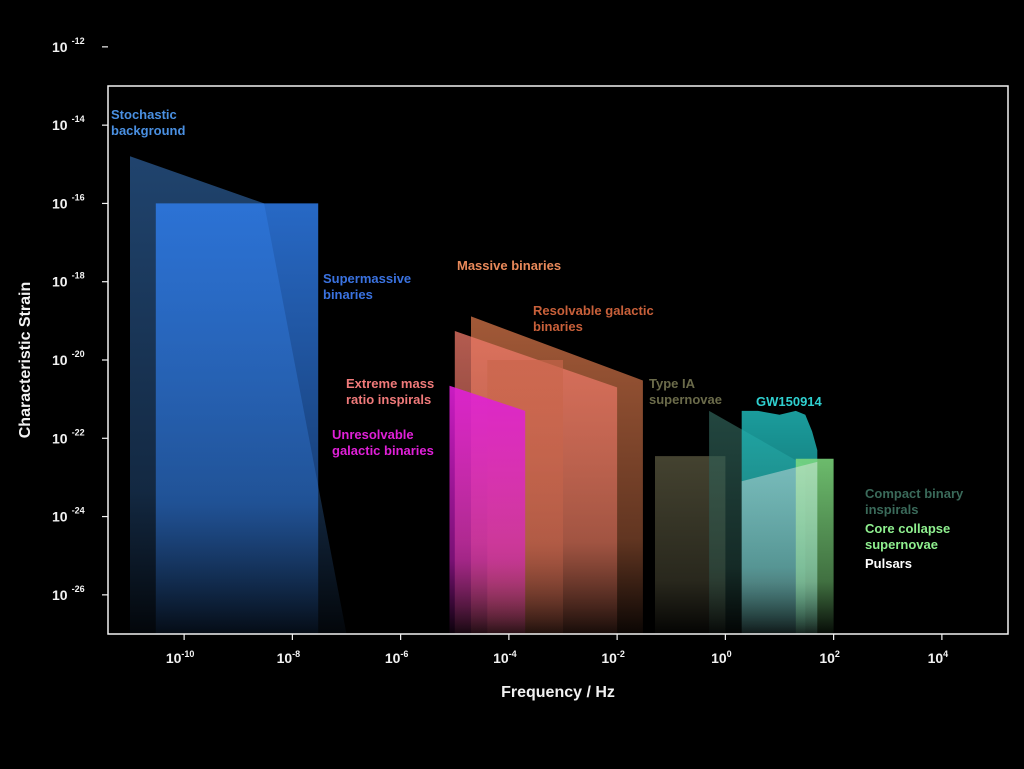  Describe the element at coordinates (888, 563) in the screenshot. I see `label-pulsars: Pulsars` at that location.